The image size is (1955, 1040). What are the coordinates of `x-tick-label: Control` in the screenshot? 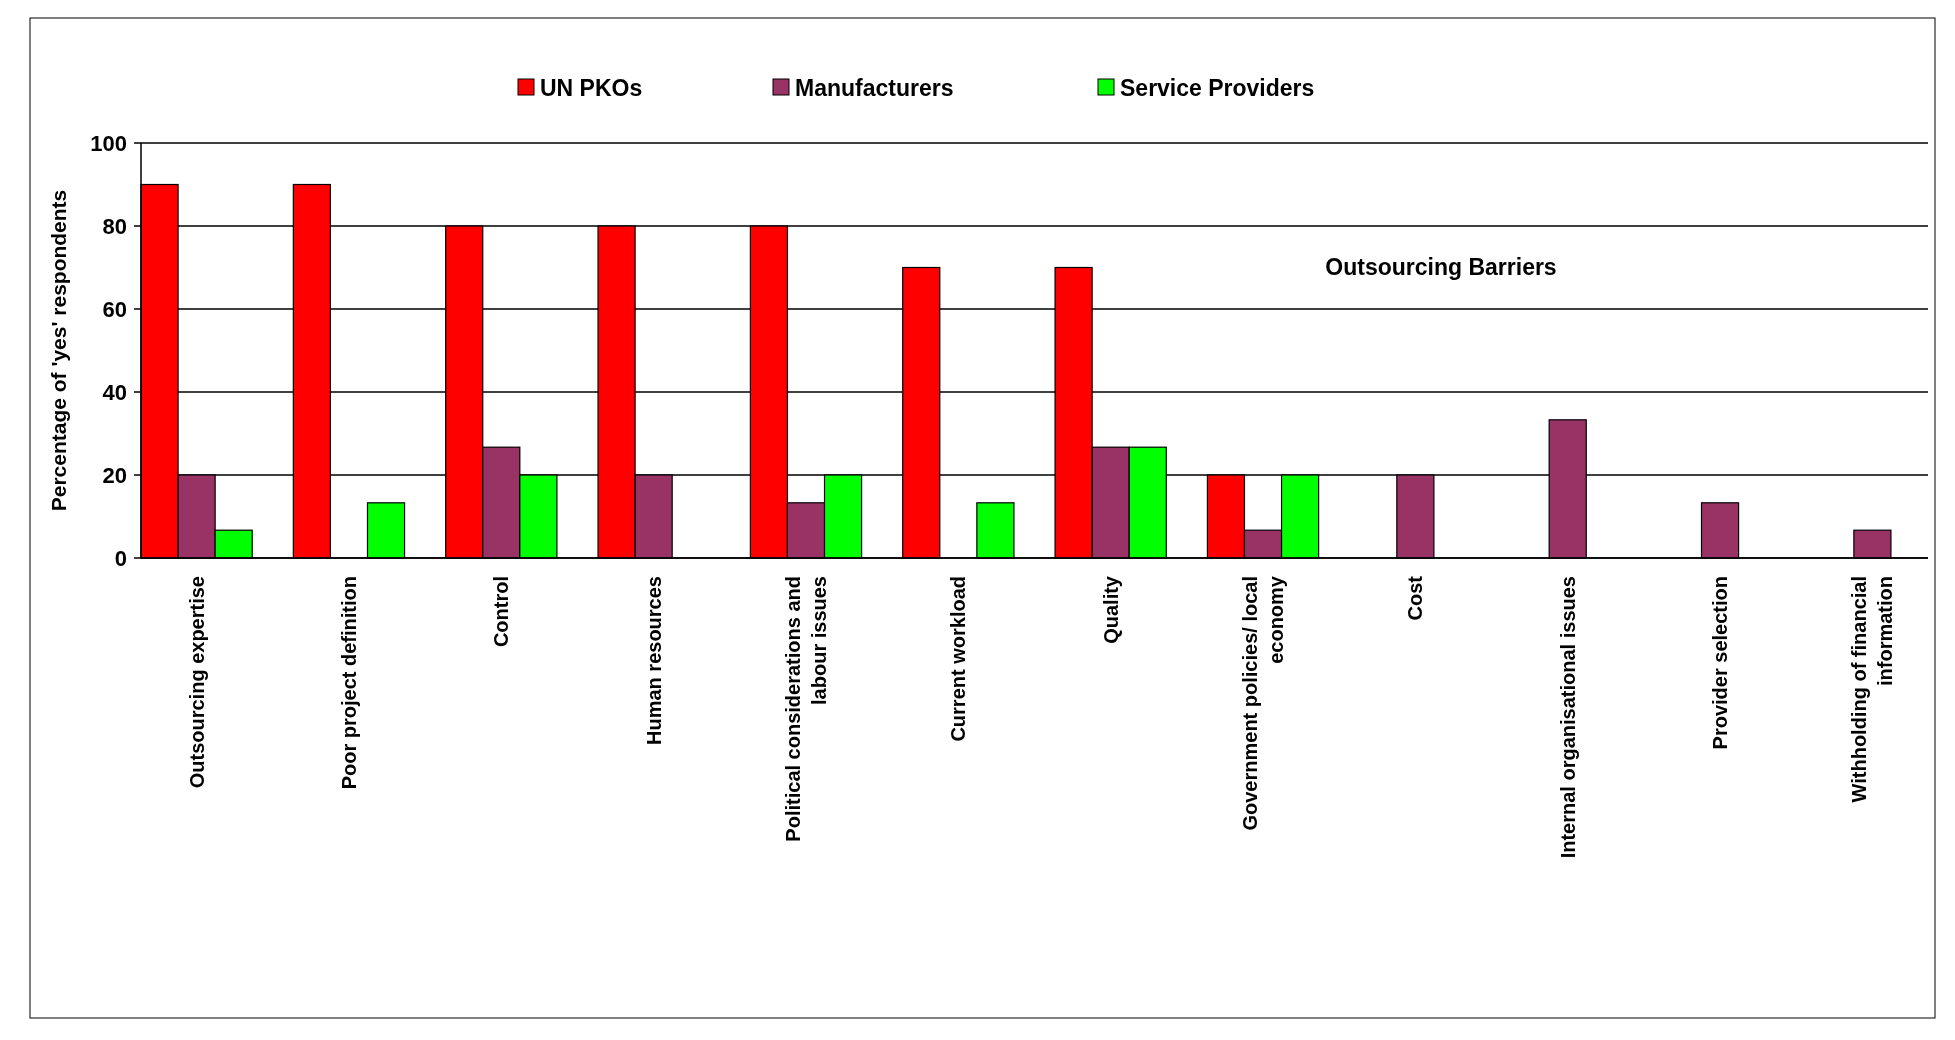 It's located at (501, 612).